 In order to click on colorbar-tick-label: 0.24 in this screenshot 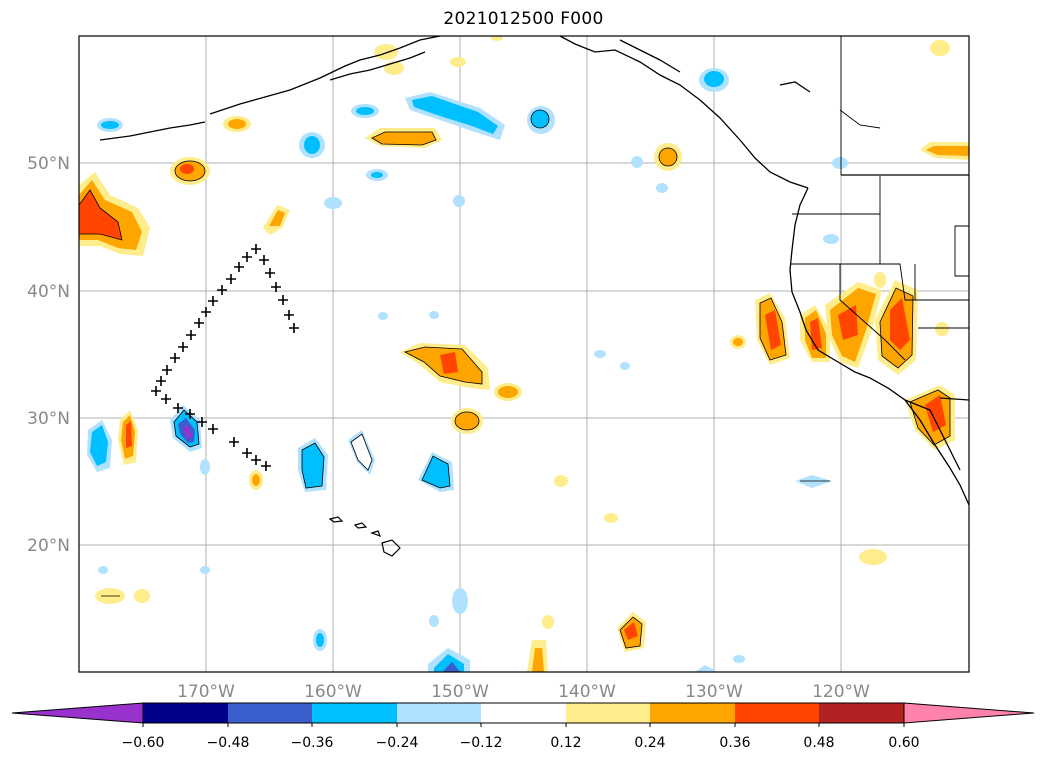, I will do `click(649, 743)`.